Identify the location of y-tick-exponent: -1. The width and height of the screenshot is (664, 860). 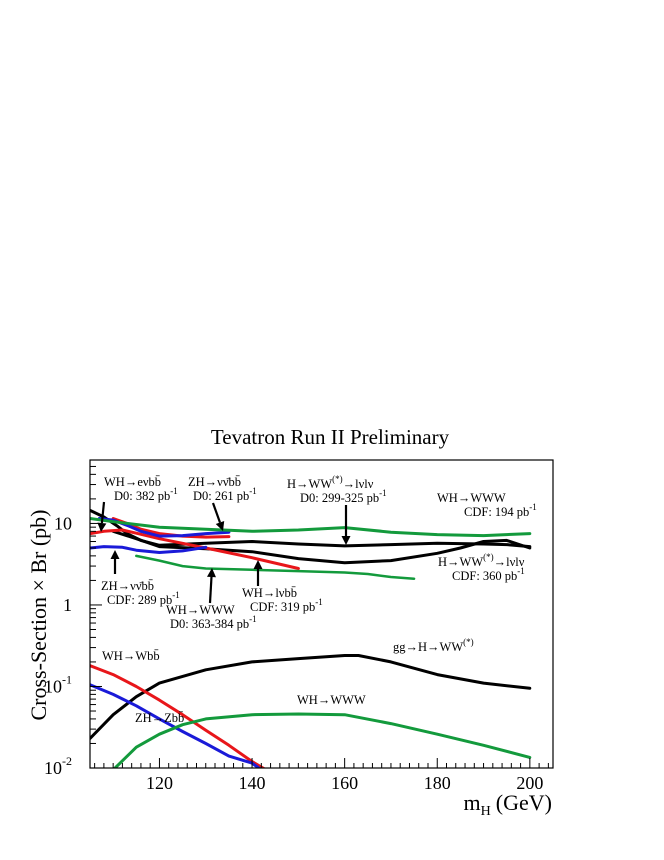
(67, 679).